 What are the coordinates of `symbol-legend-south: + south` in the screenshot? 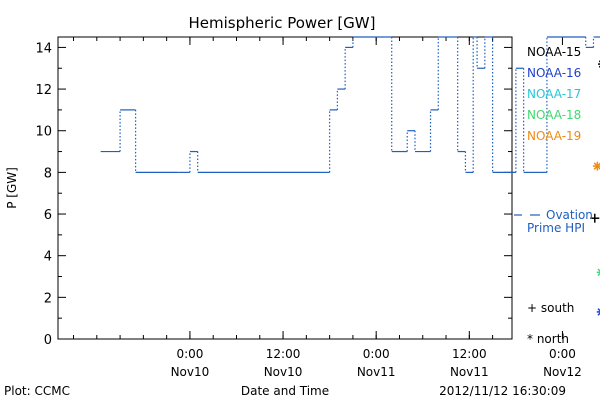 It's located at (550, 308).